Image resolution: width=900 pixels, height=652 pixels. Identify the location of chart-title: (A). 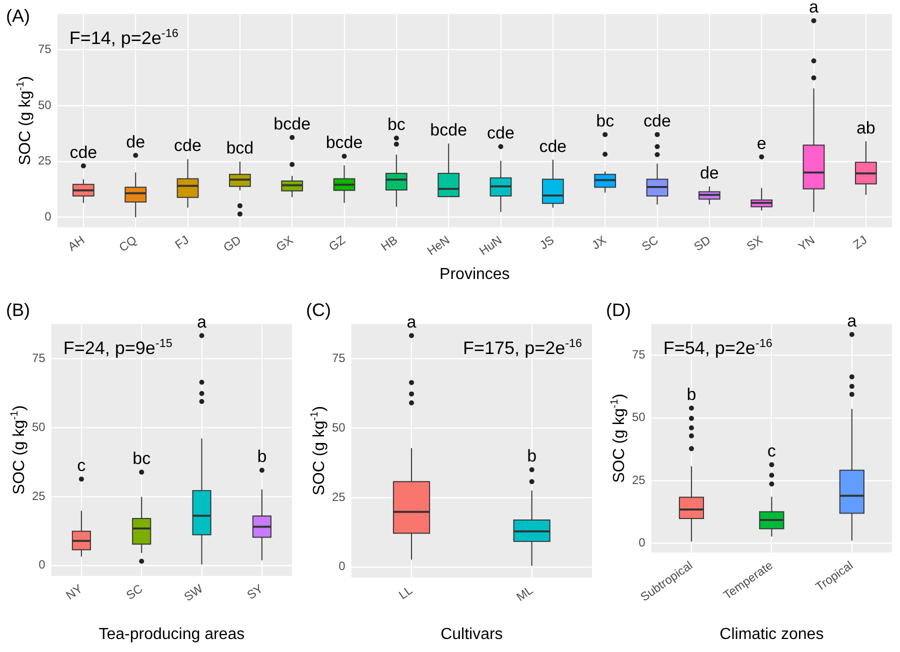
(18, 16).